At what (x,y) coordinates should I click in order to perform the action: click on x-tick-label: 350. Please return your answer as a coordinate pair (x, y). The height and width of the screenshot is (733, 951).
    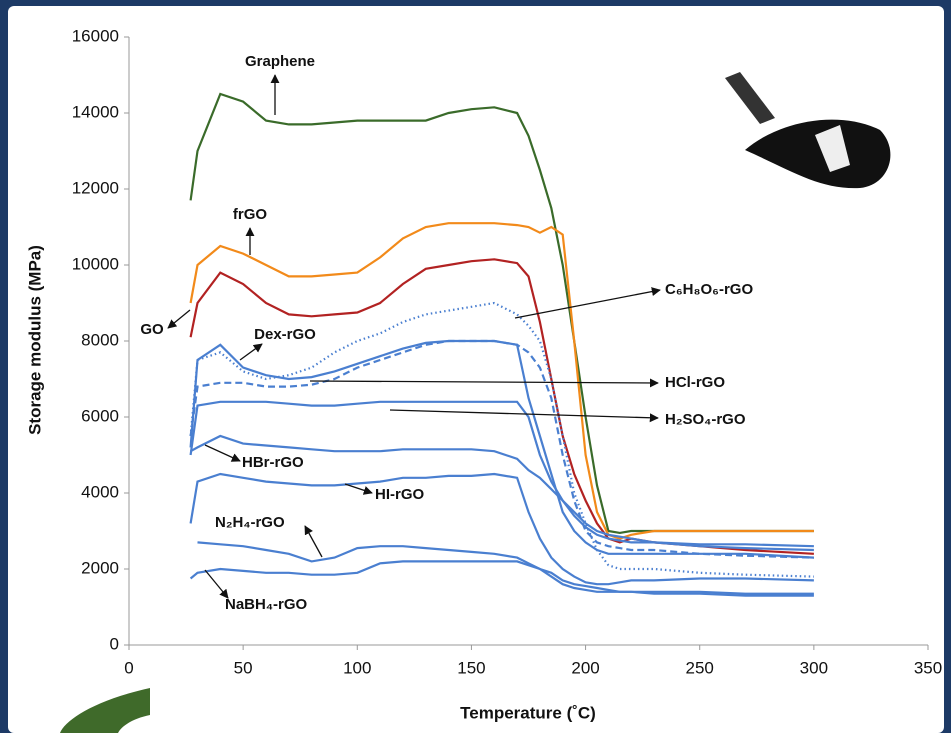
    Looking at the image, I should click on (928, 667).